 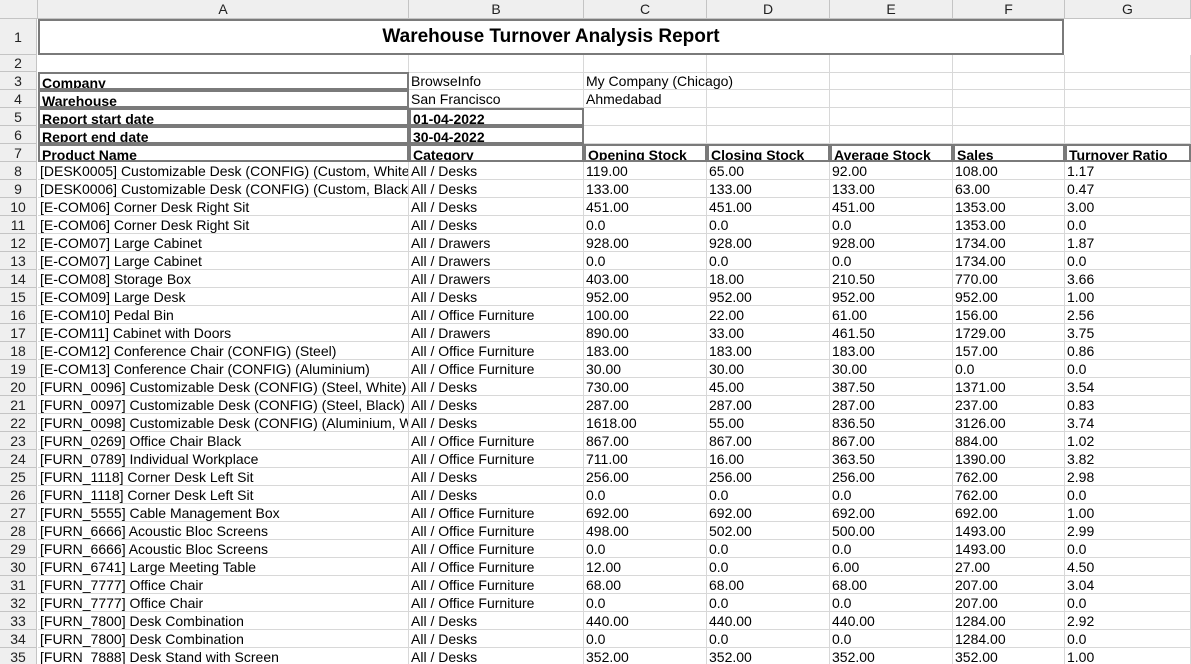 I want to click on table-cell: 1390.00, so click(x=1009, y=459).